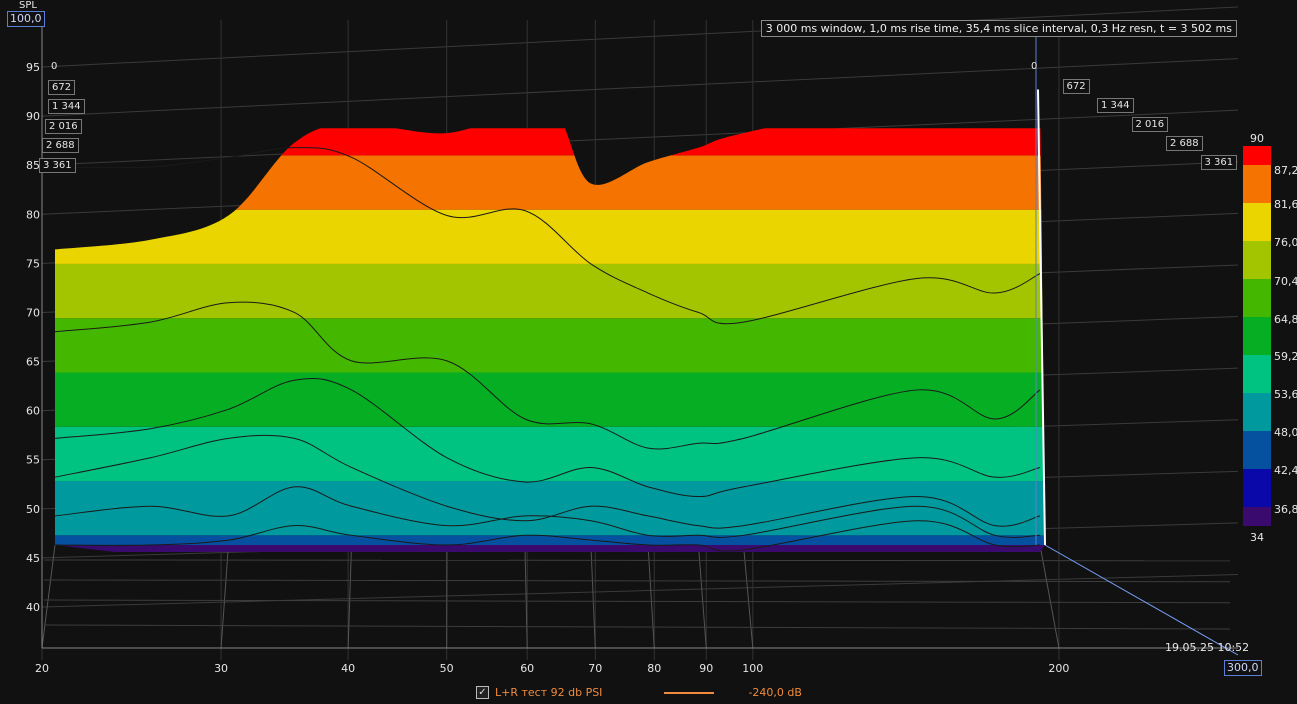  Describe the element at coordinates (1150, 124) in the screenshot. I see `time-tick-label-right: 2 016` at that location.